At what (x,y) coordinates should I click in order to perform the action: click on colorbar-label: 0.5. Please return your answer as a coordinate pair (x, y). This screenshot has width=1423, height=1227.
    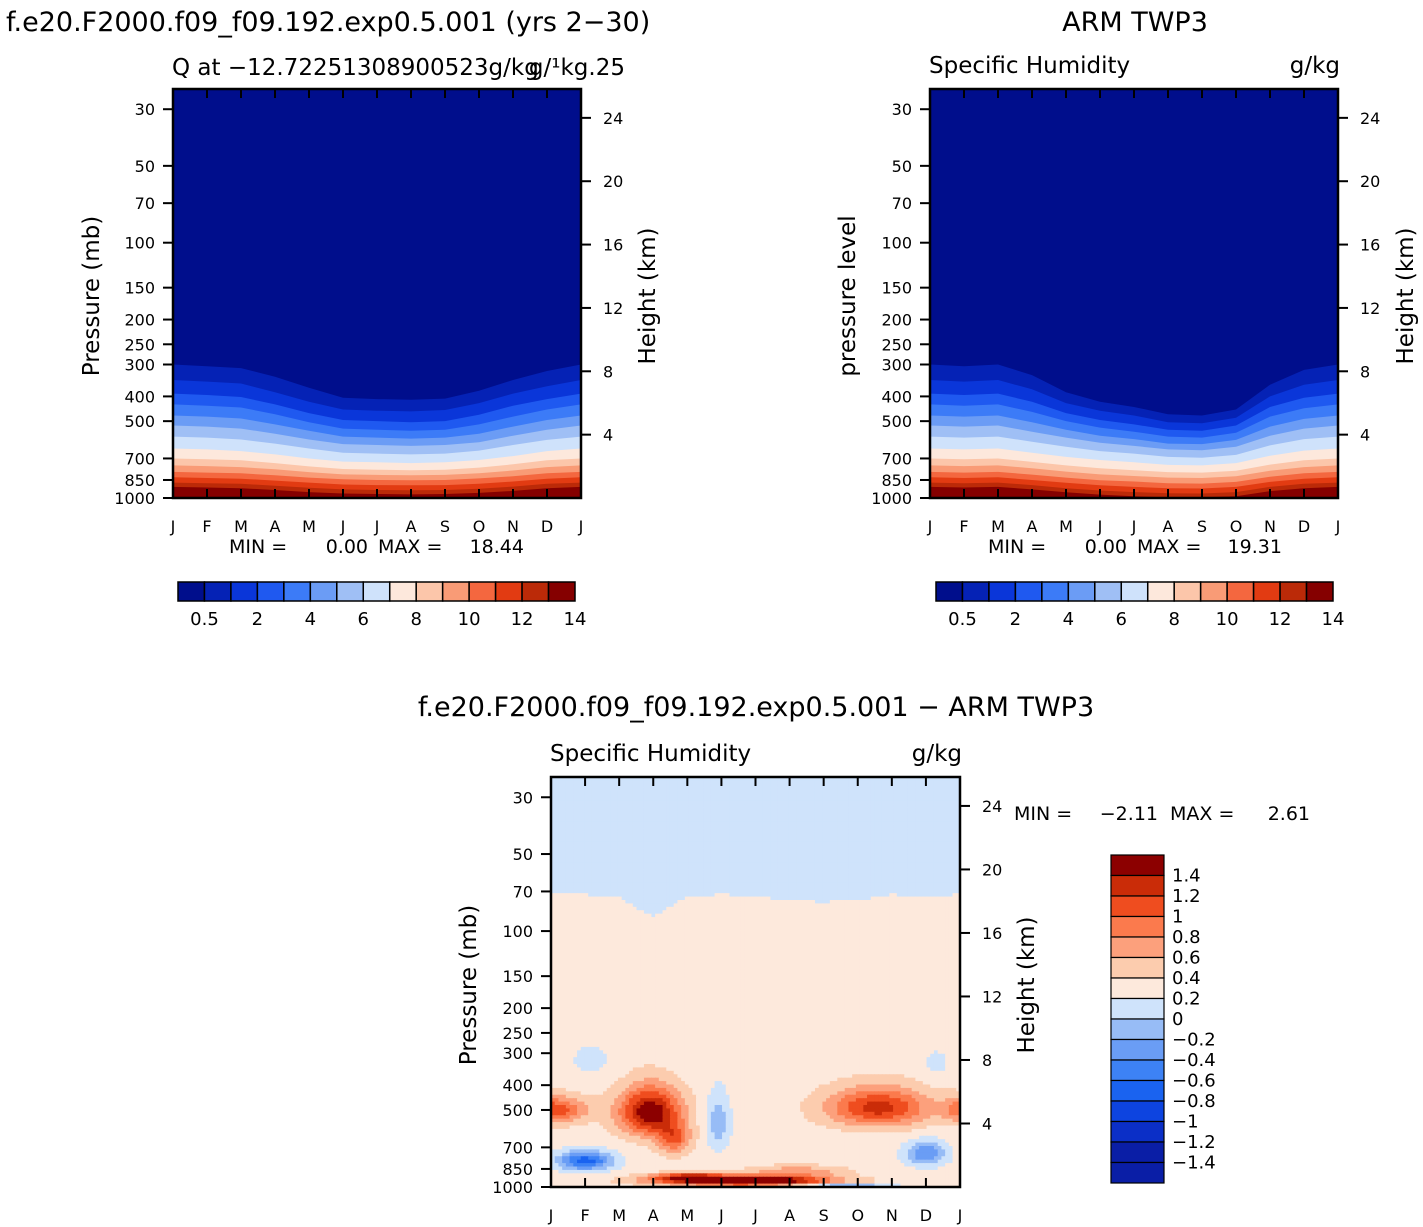
    Looking at the image, I should click on (204, 619).